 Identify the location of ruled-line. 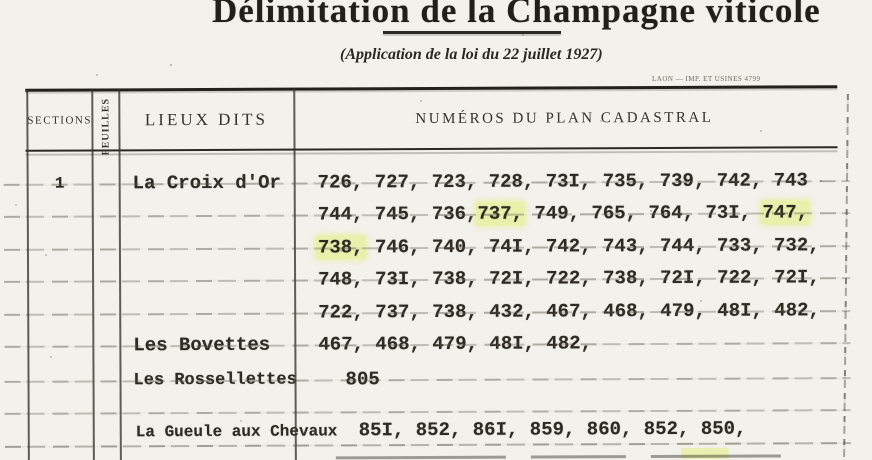
(427, 412).